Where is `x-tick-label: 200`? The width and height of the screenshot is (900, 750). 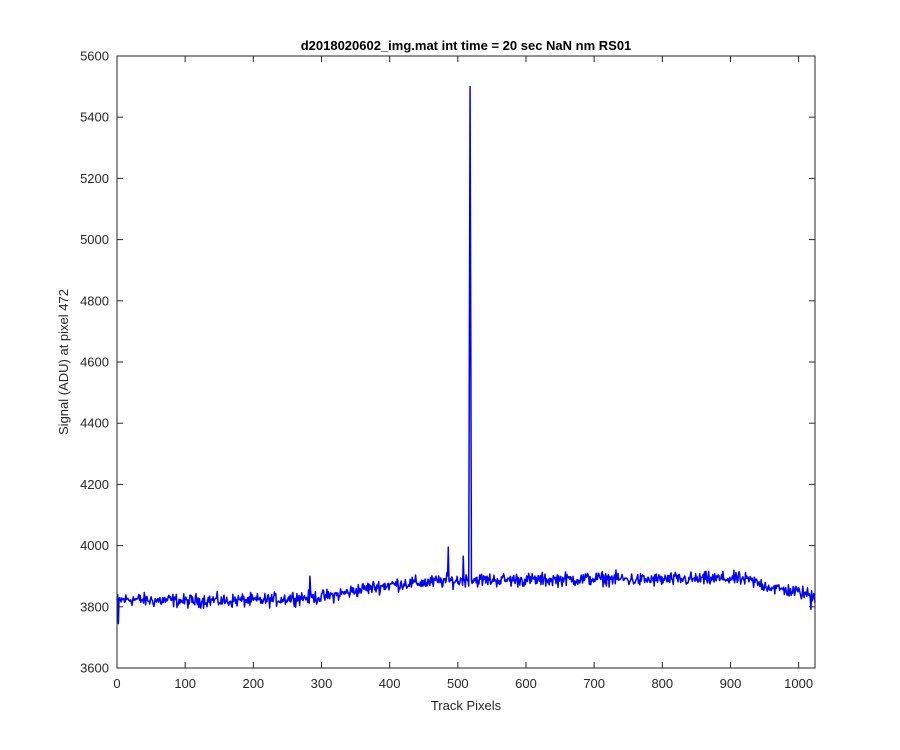 x-tick-label: 200 is located at coordinates (253, 683).